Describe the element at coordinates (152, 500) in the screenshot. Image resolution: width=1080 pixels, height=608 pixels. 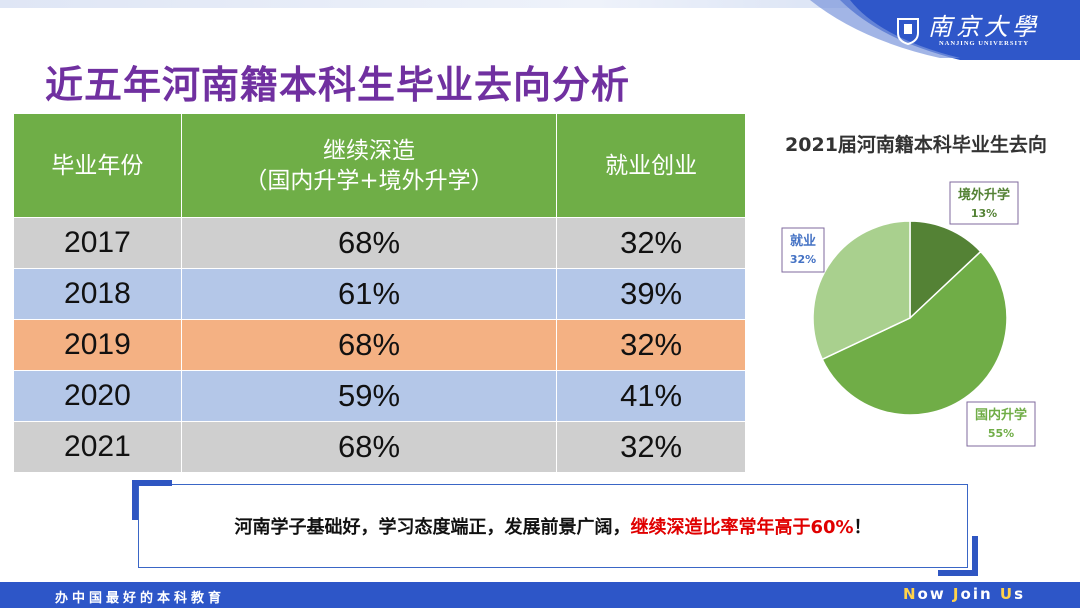
I see `callout-corner-top-left` at that location.